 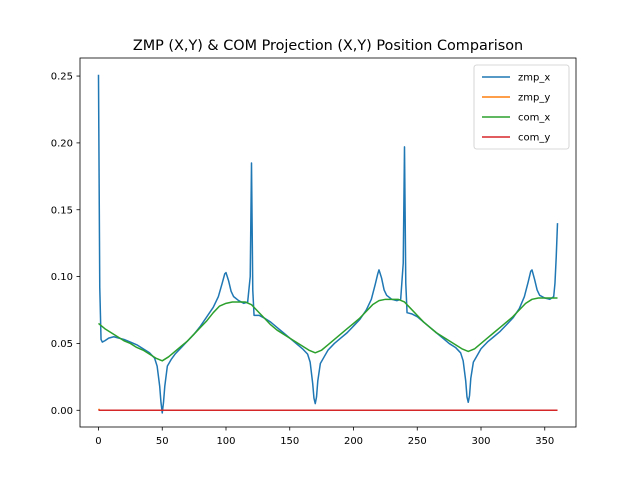 I want to click on x-tick-label: 100, so click(x=225, y=441).